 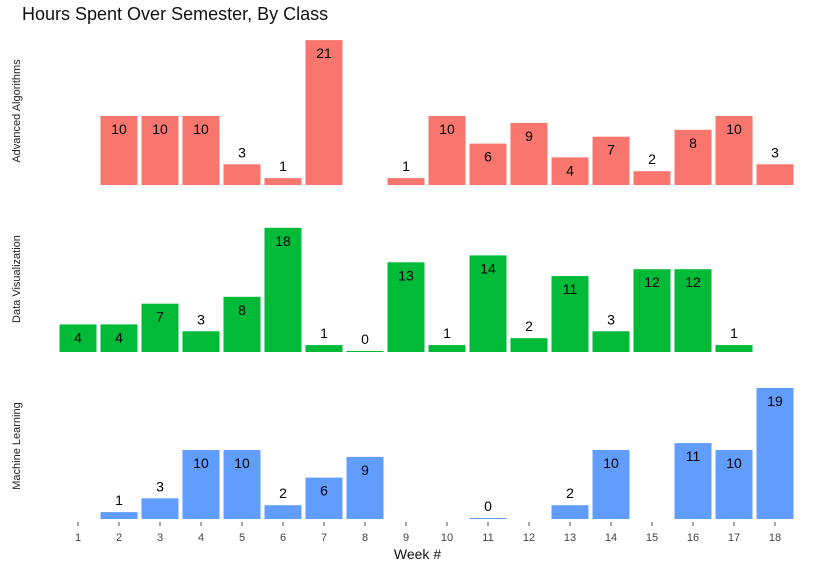 What do you see at coordinates (417, 554) in the screenshot?
I see `x-axis-title: Week #` at bounding box center [417, 554].